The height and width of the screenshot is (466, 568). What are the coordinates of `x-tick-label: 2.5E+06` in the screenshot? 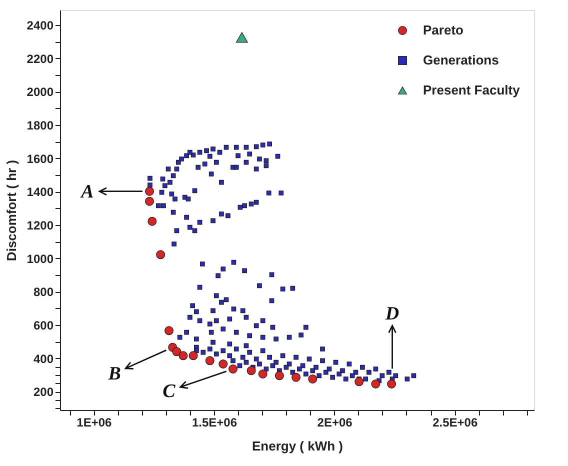 It's located at (455, 423).